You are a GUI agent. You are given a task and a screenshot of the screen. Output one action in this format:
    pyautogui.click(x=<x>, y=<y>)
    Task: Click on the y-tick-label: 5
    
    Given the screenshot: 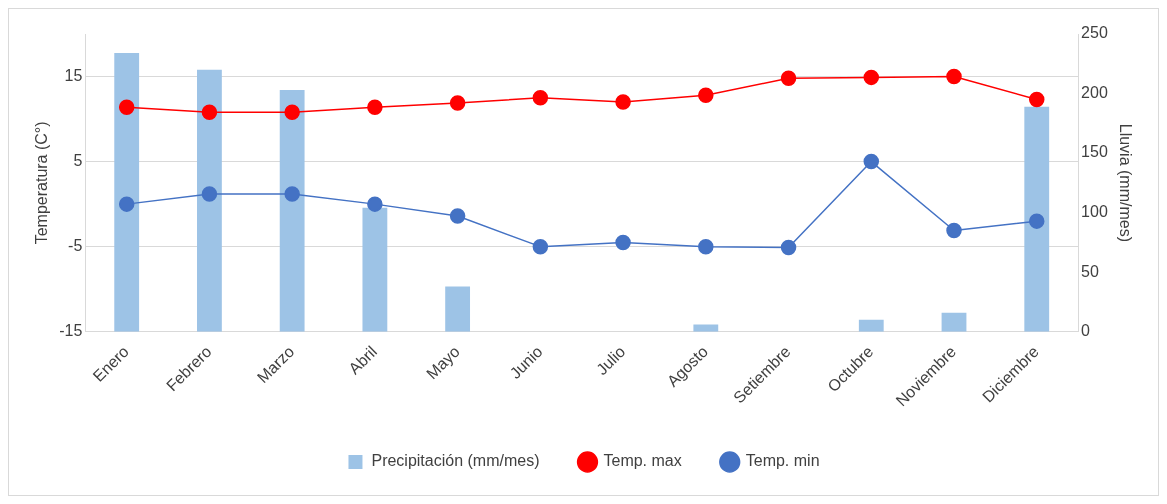 What is the action you would take?
    pyautogui.click(x=78, y=160)
    